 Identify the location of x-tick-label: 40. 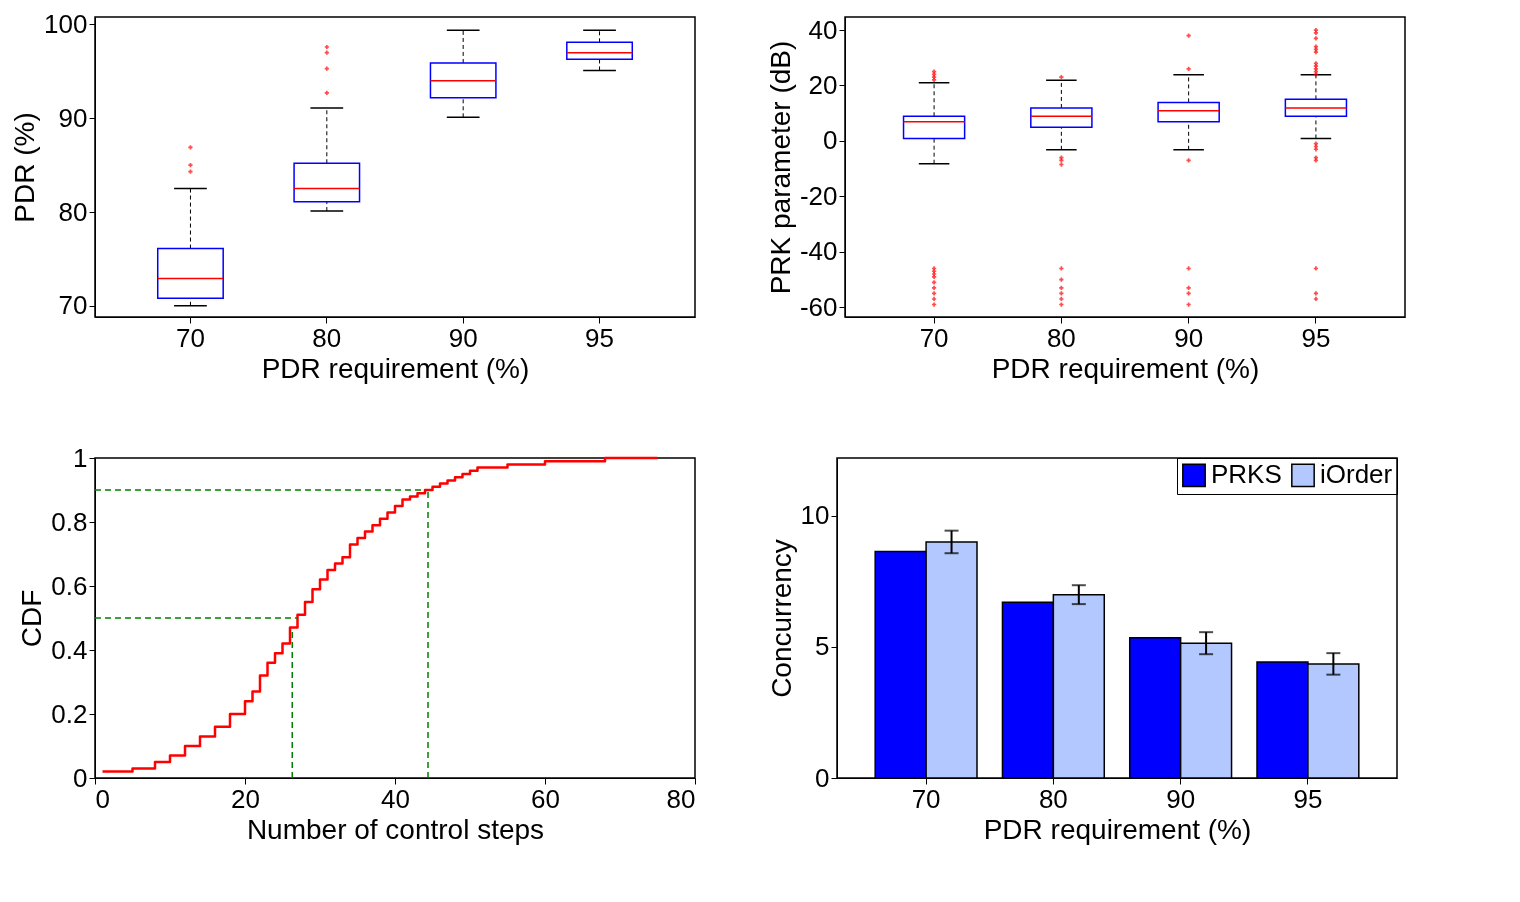
(395, 798).